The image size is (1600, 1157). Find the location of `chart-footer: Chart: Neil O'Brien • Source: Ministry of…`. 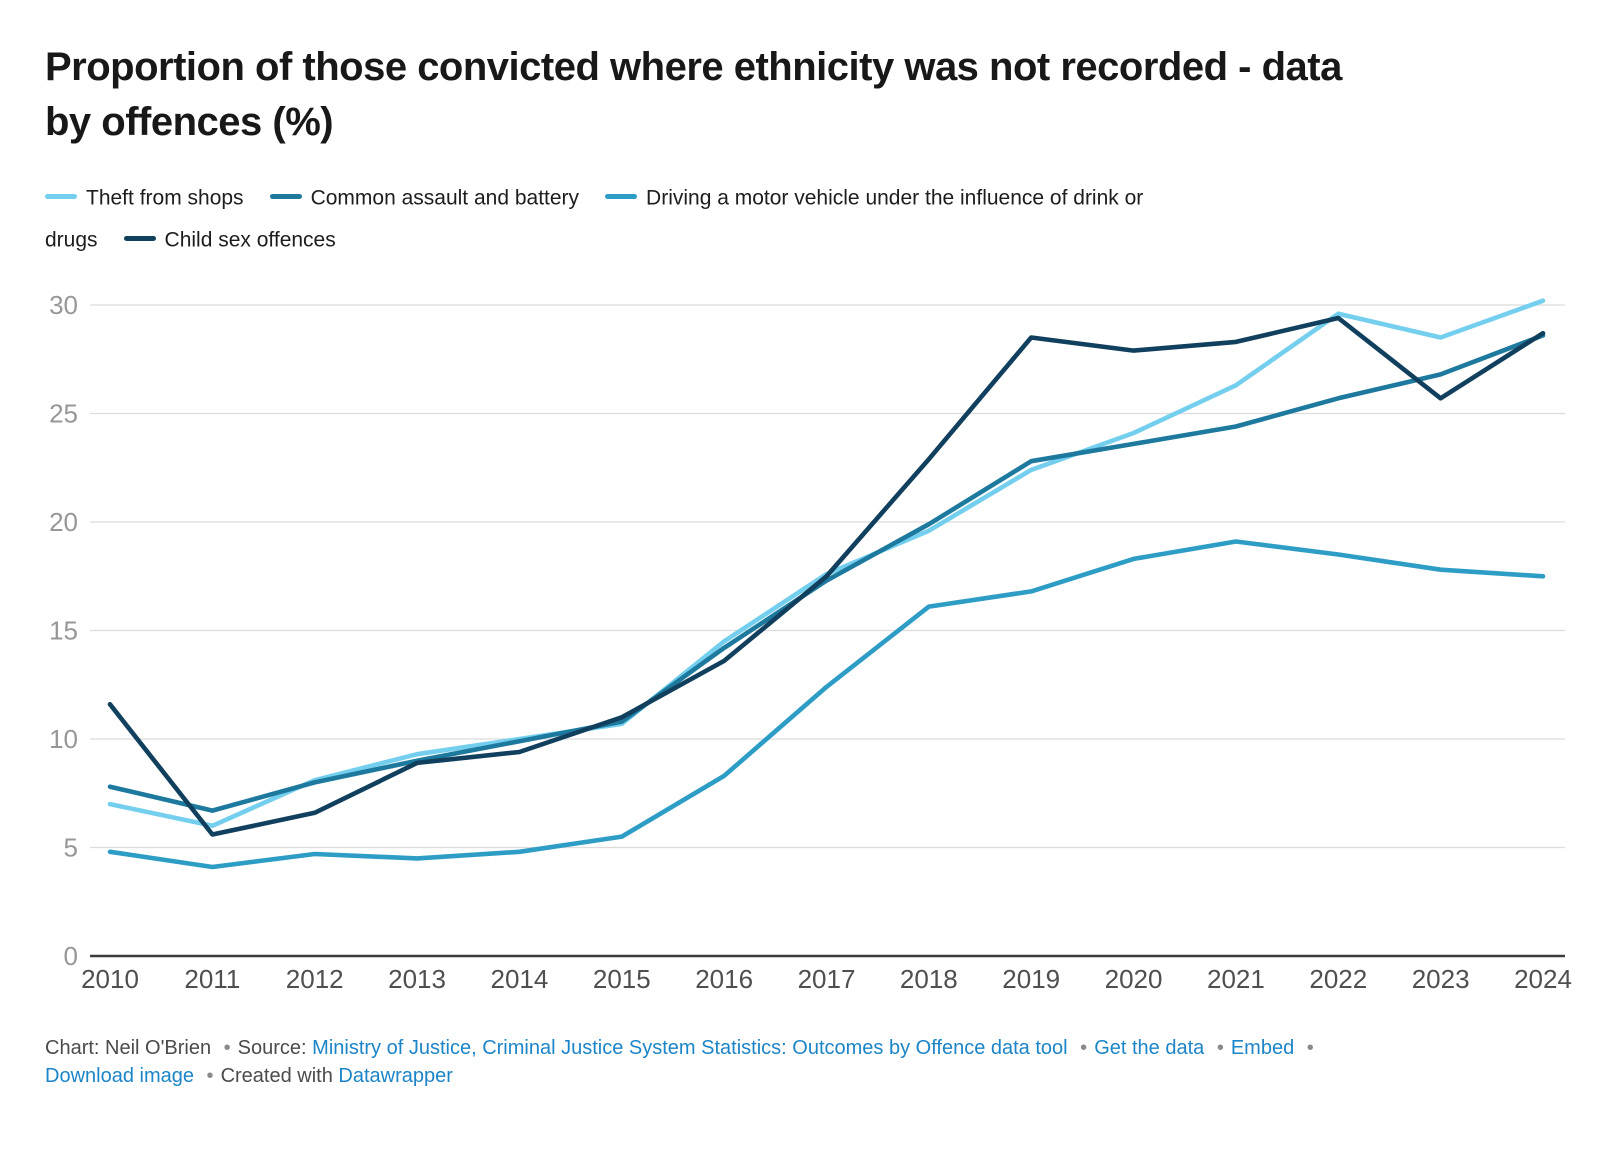

chart-footer: Chart: Neil O'Brien • Source: Ministry of… is located at coordinates (805, 1062).